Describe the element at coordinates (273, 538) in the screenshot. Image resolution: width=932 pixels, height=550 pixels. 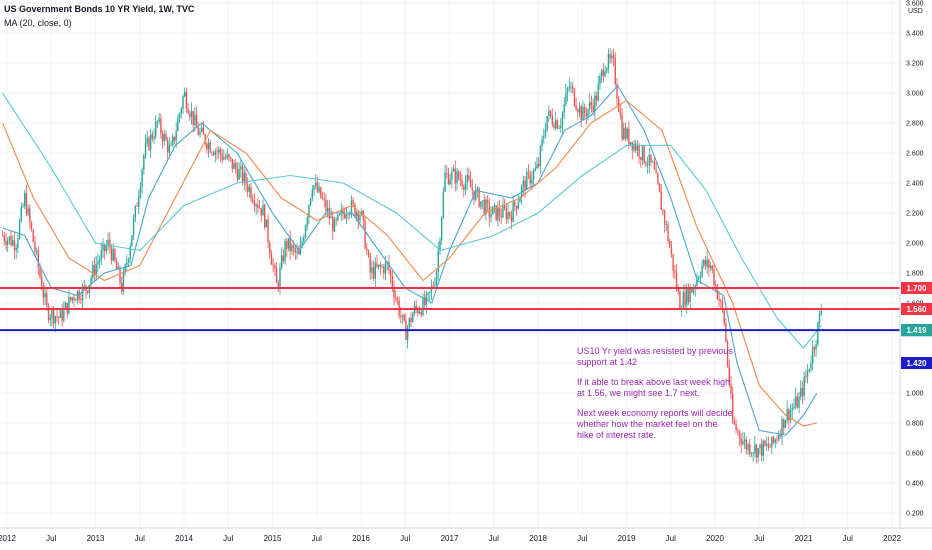
I see `x-tick-label: 2015` at that location.